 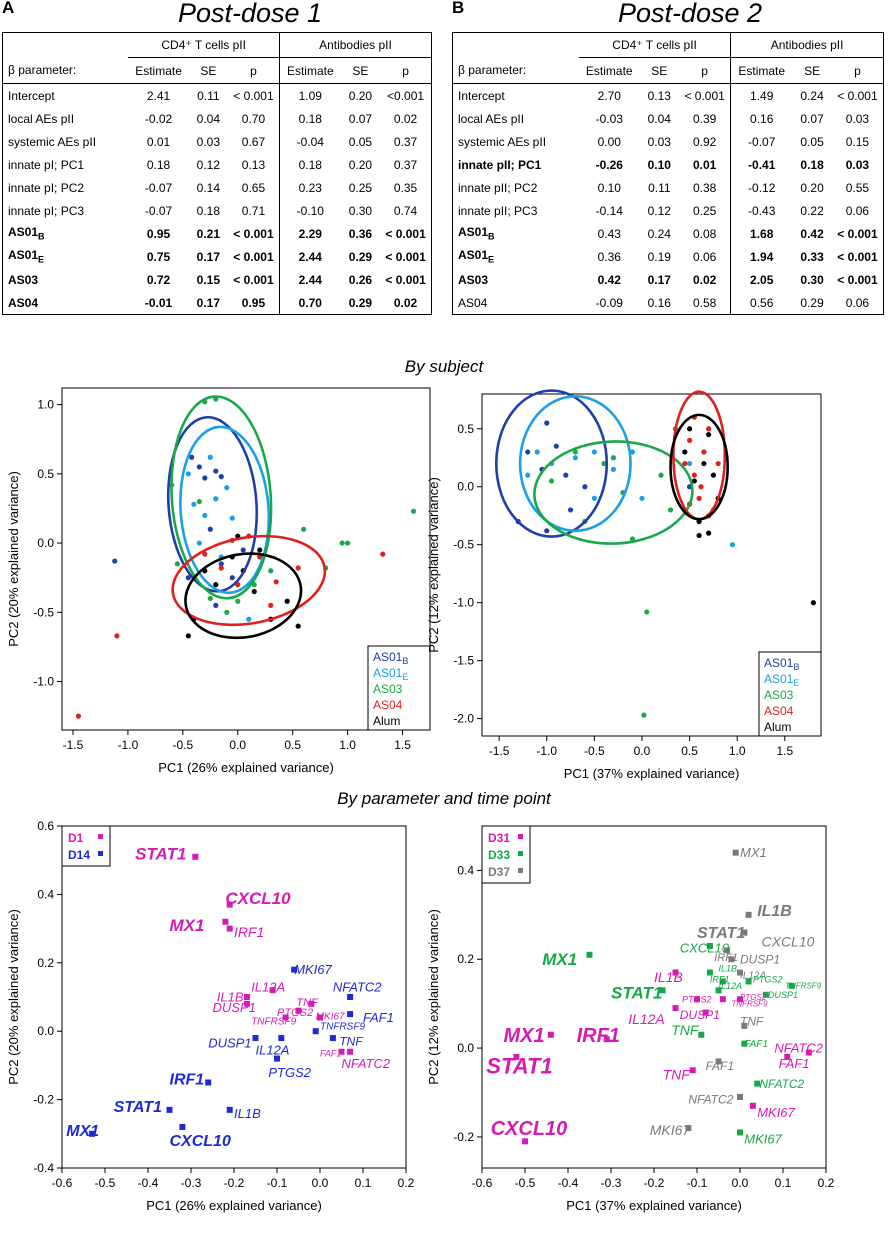 What do you see at coordinates (247, 1113) in the screenshot?
I see `gene-label: IL1B` at bounding box center [247, 1113].